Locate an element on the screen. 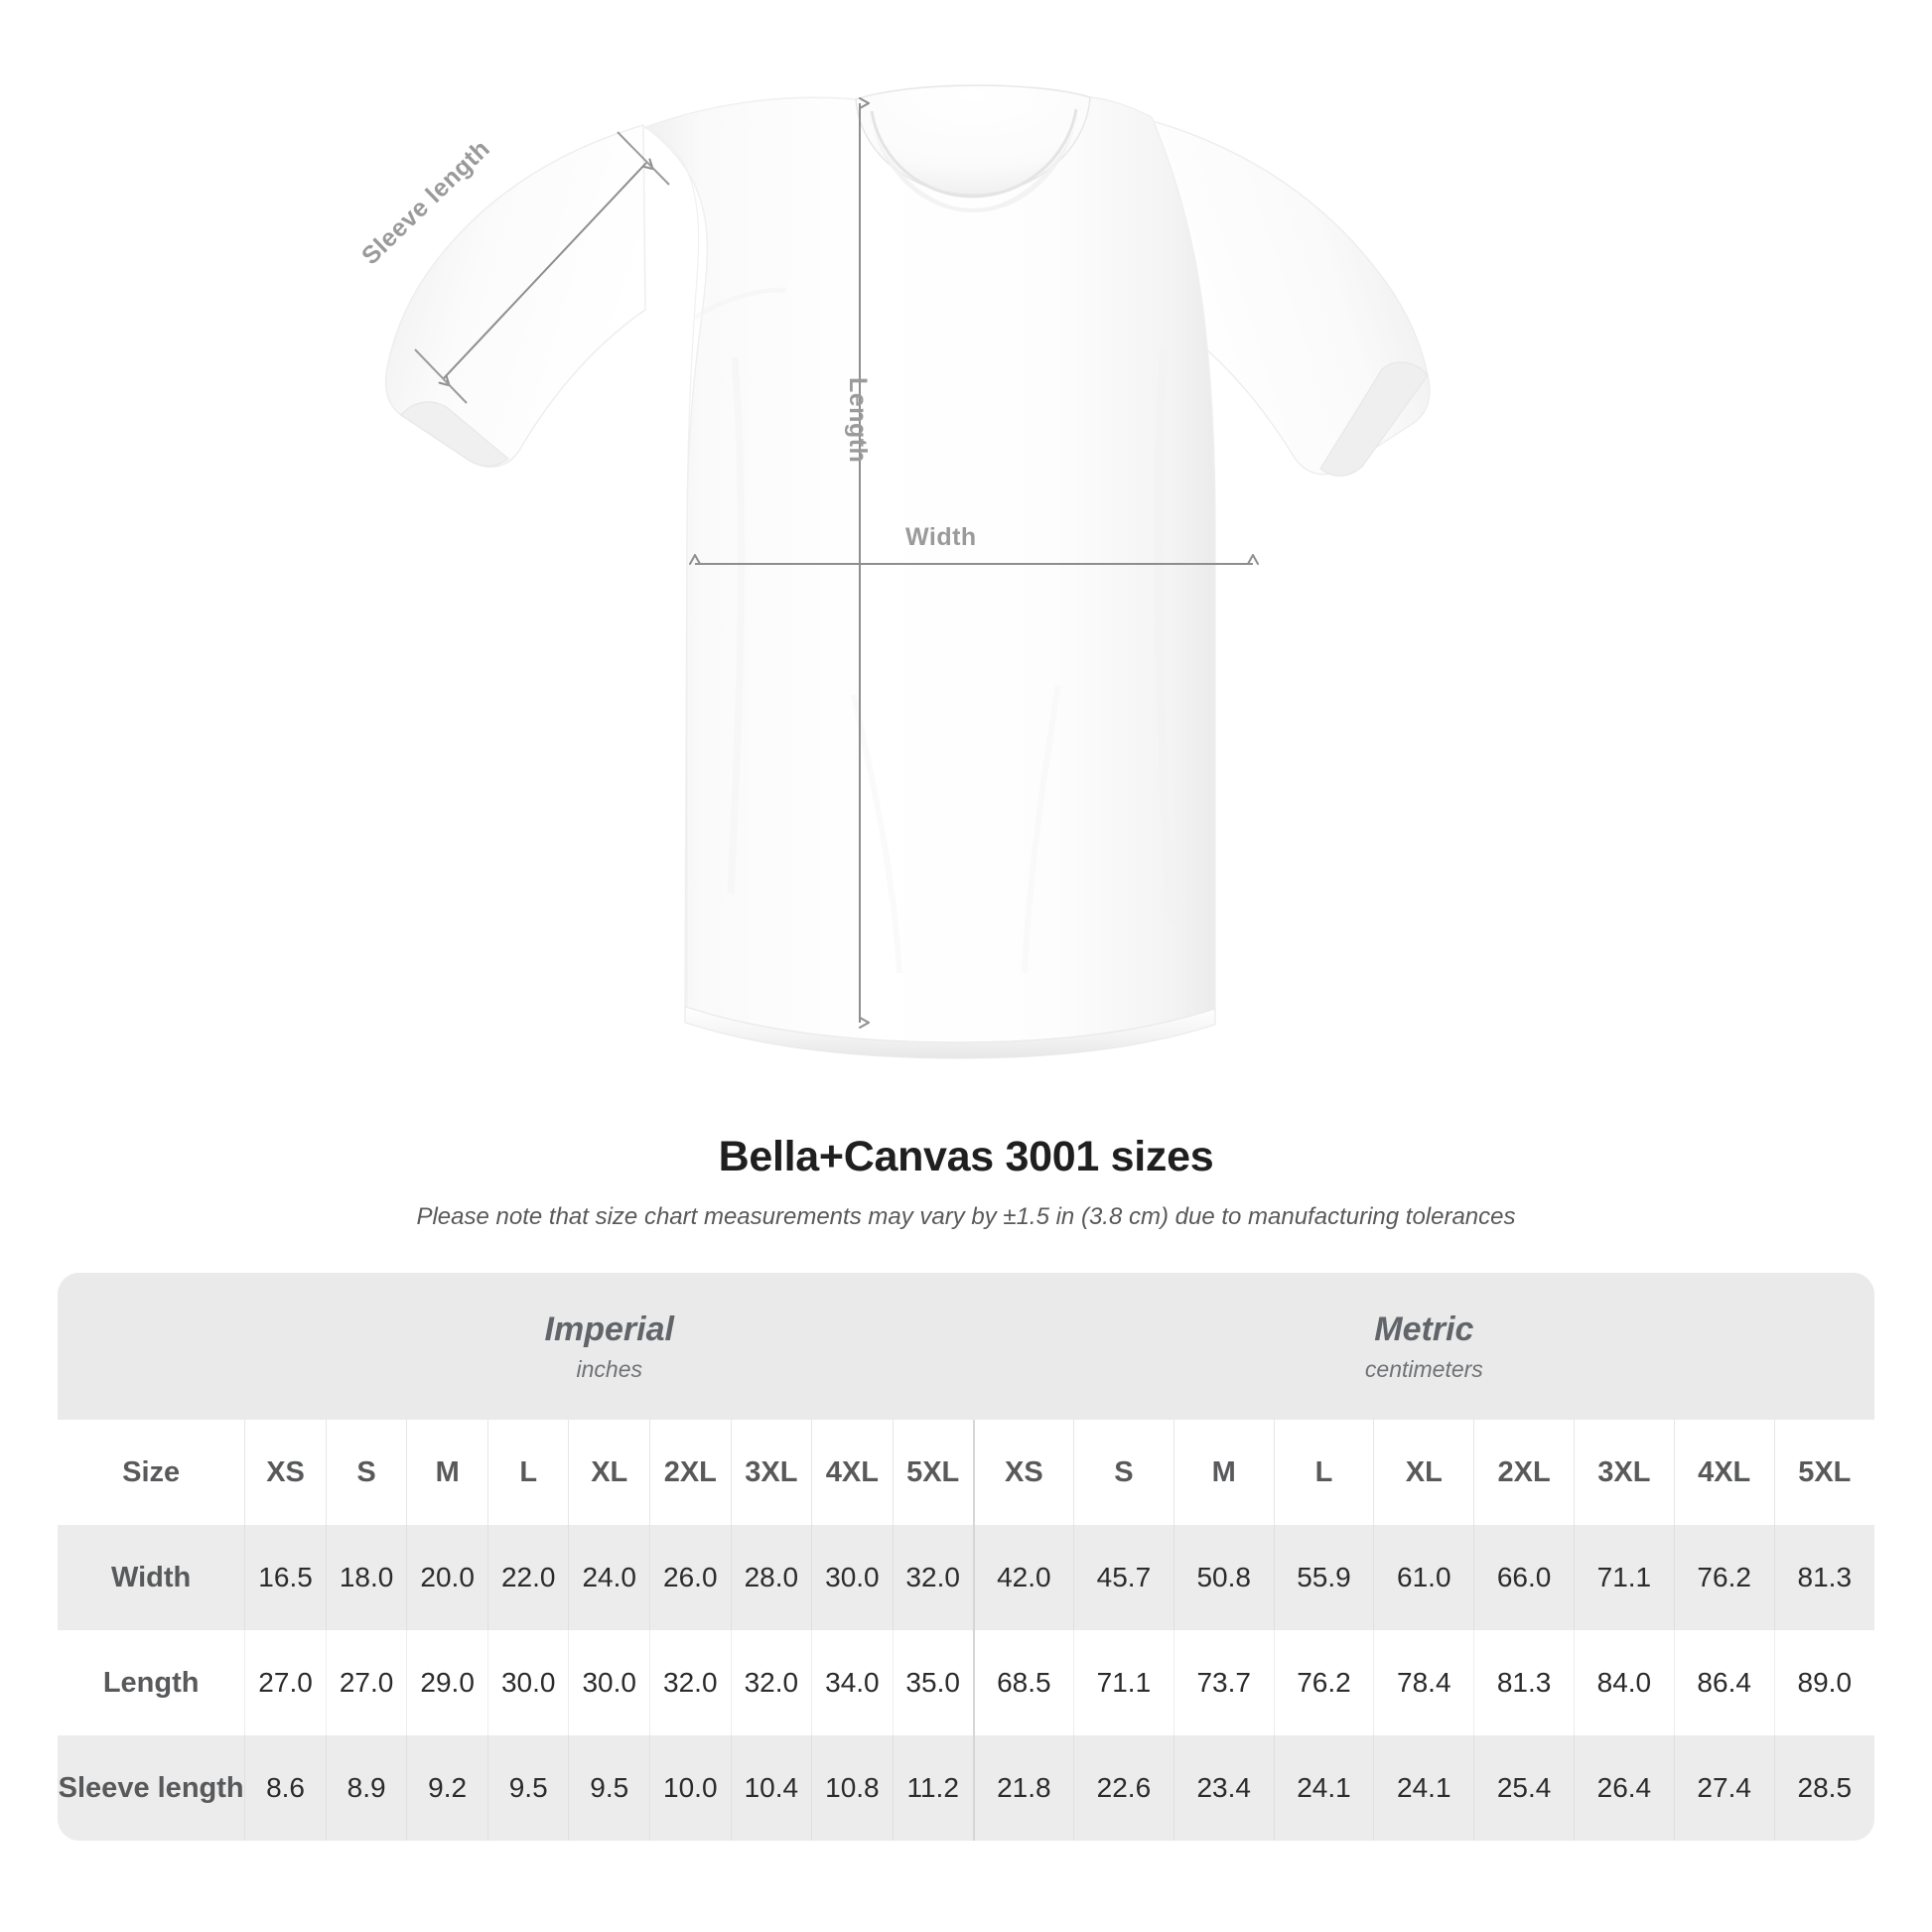  unit-header-row: Imperial inches Metric centimeters is located at coordinates (966, 1347).